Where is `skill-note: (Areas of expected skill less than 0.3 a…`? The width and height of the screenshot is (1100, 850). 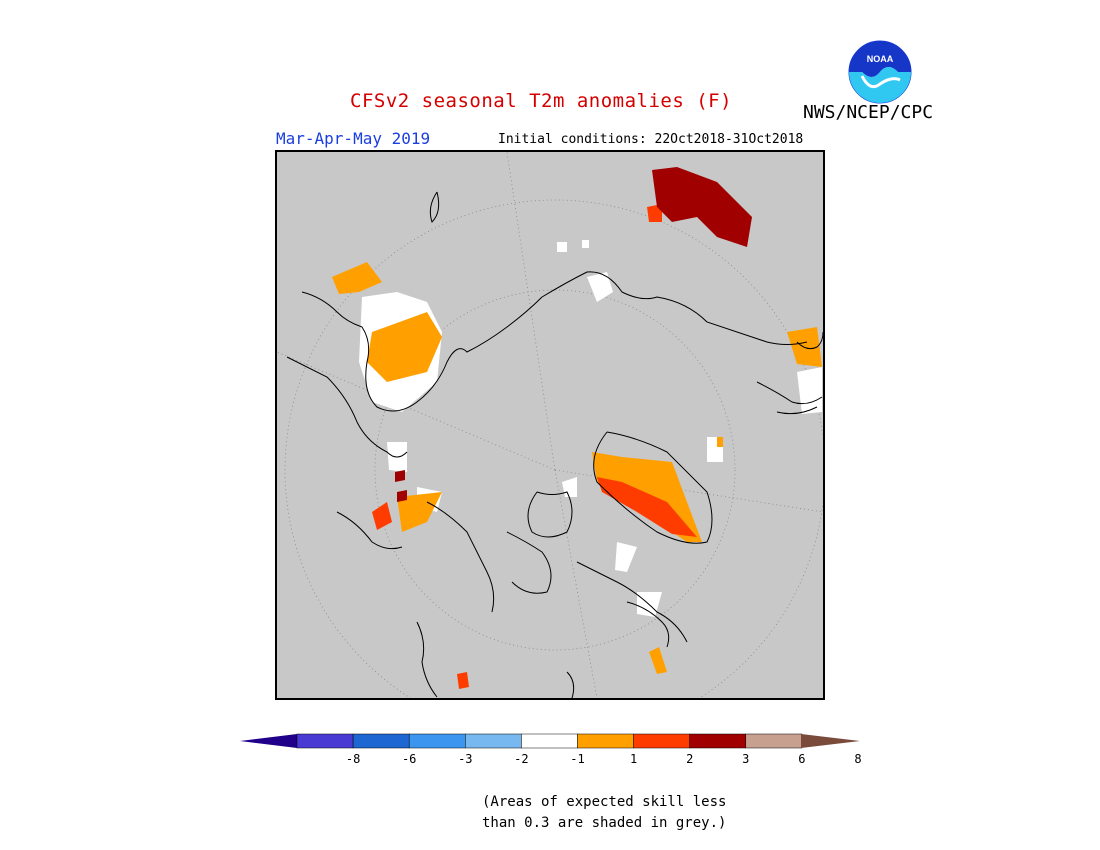
skill-note: (Areas of expected skill less than 0.3 a… is located at coordinates (604, 813).